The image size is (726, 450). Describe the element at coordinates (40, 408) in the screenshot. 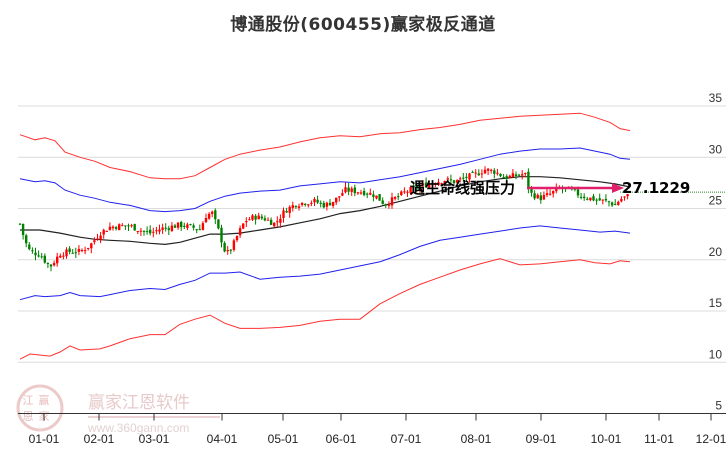

I see `watermark-seal-icon` at that location.